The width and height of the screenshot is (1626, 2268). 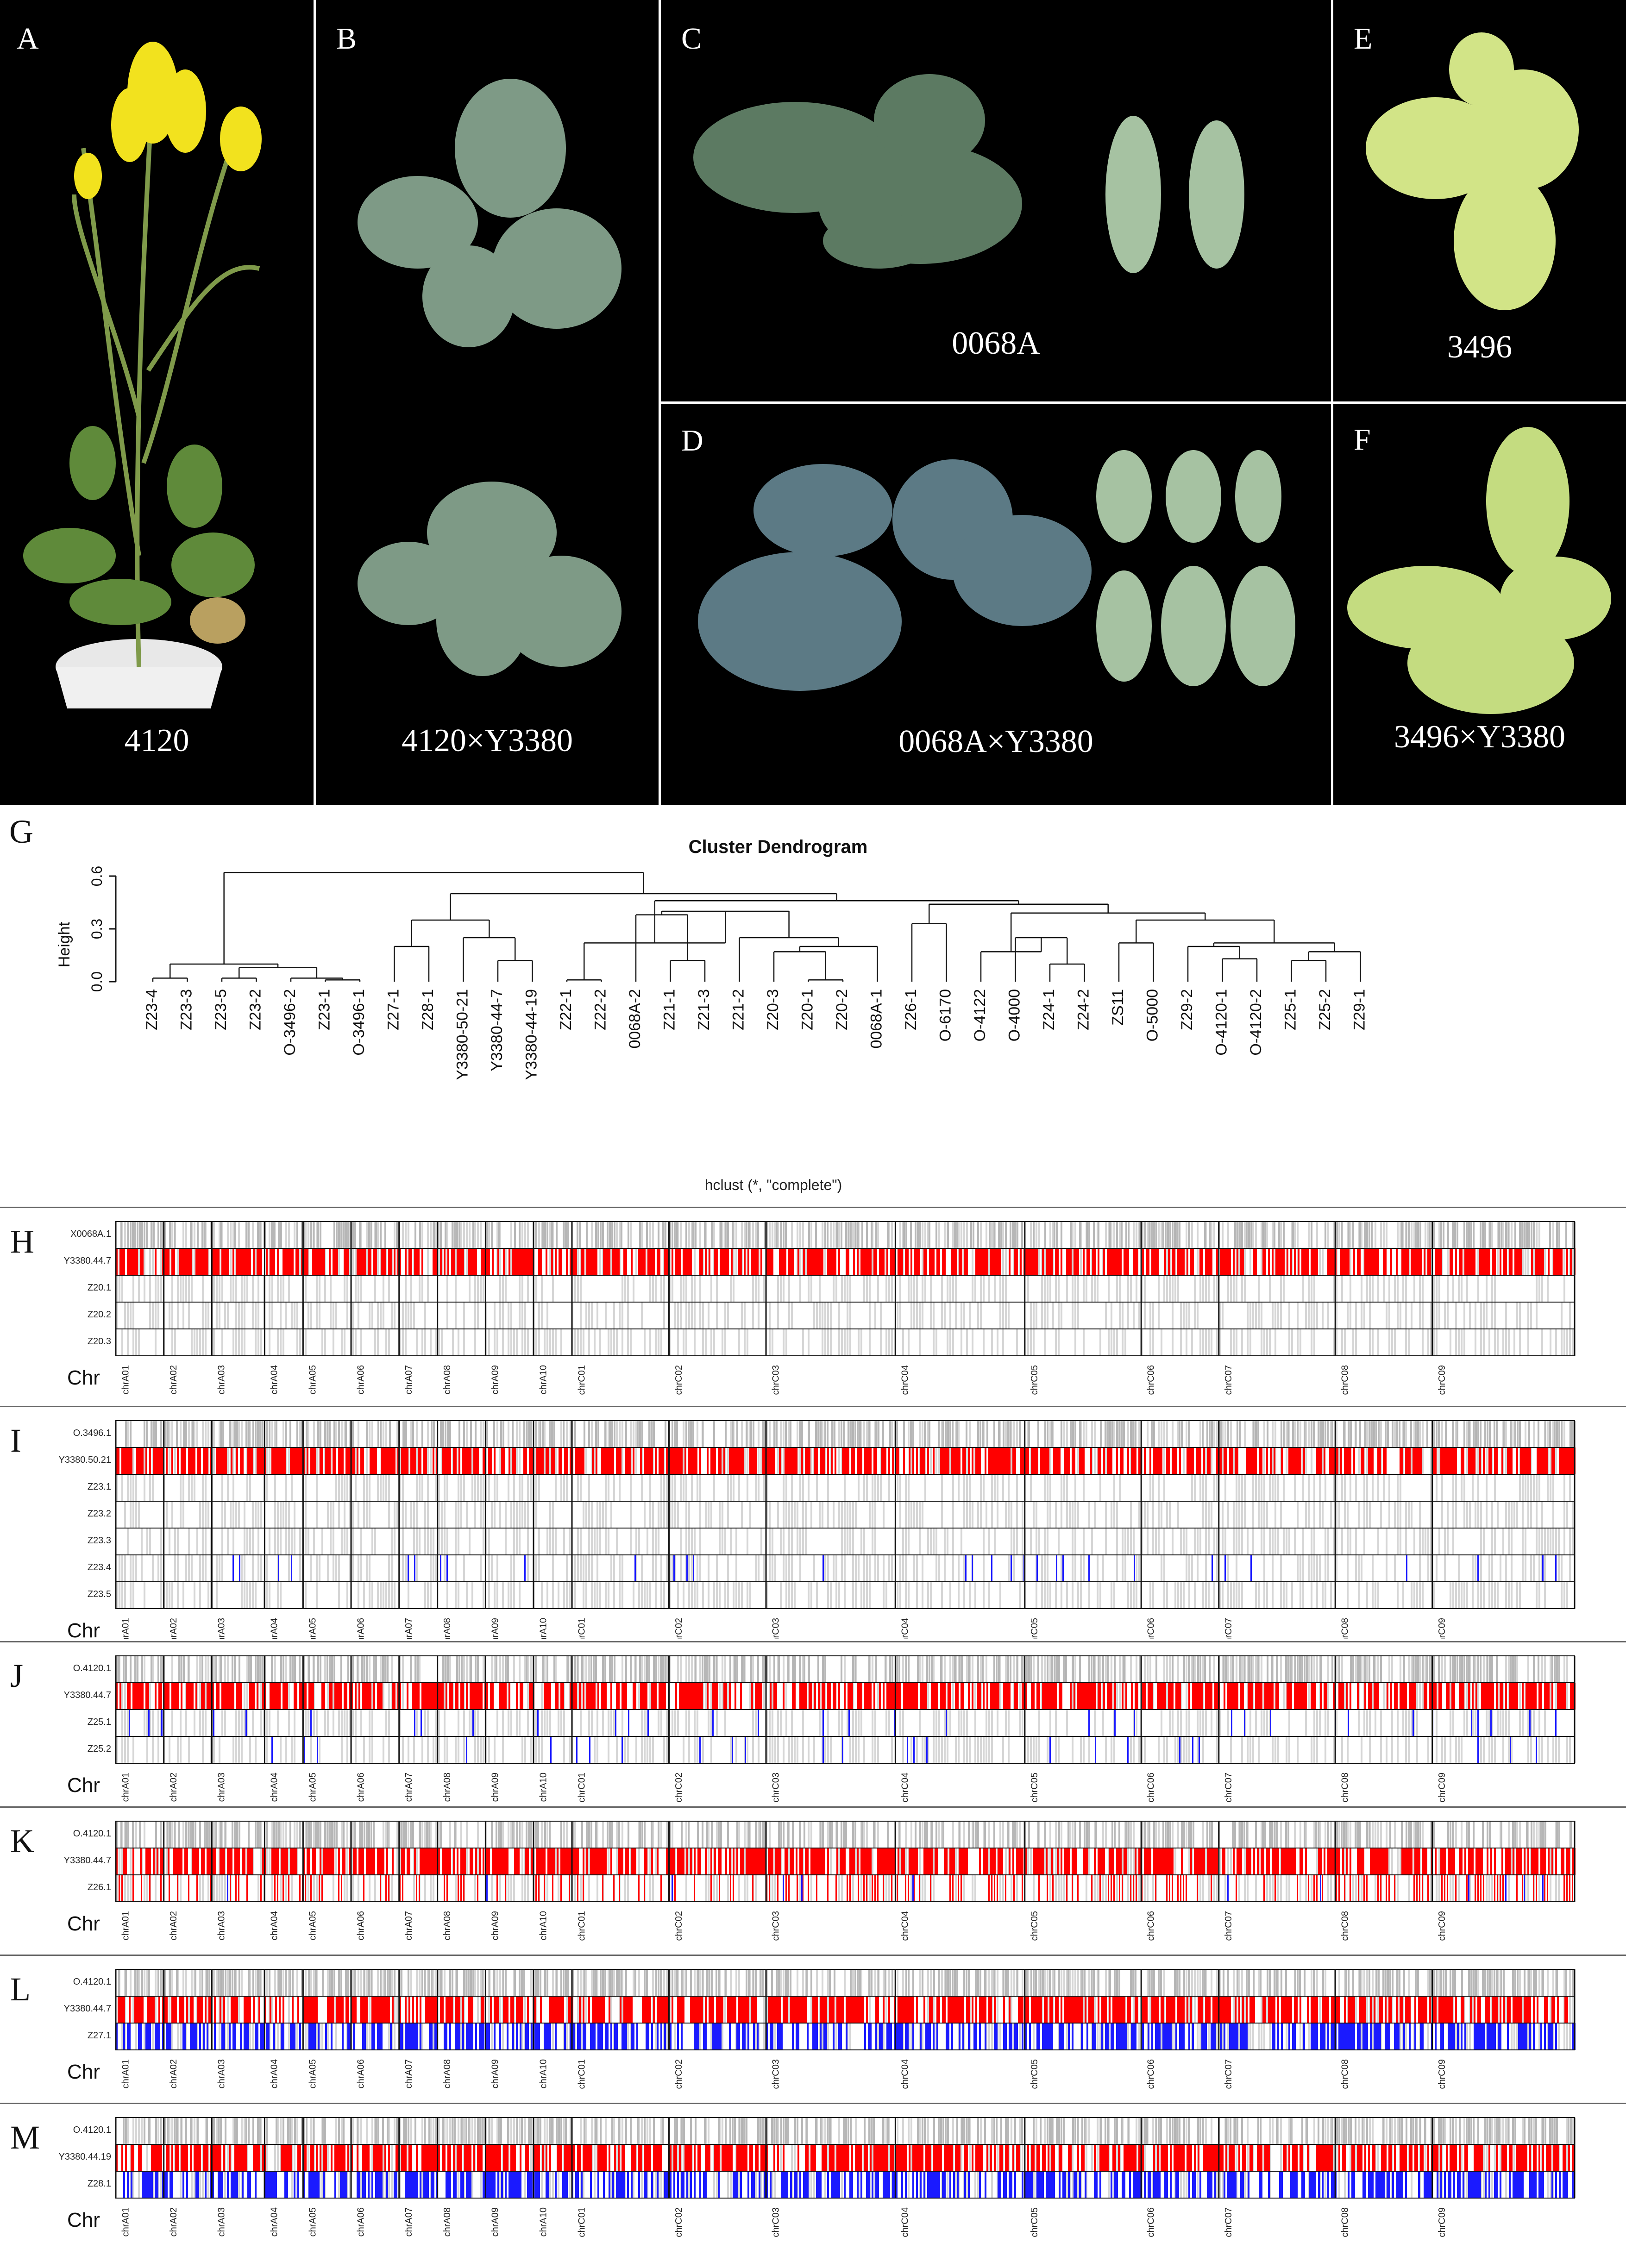 I want to click on row-label: O.4120.1, so click(x=92, y=1668).